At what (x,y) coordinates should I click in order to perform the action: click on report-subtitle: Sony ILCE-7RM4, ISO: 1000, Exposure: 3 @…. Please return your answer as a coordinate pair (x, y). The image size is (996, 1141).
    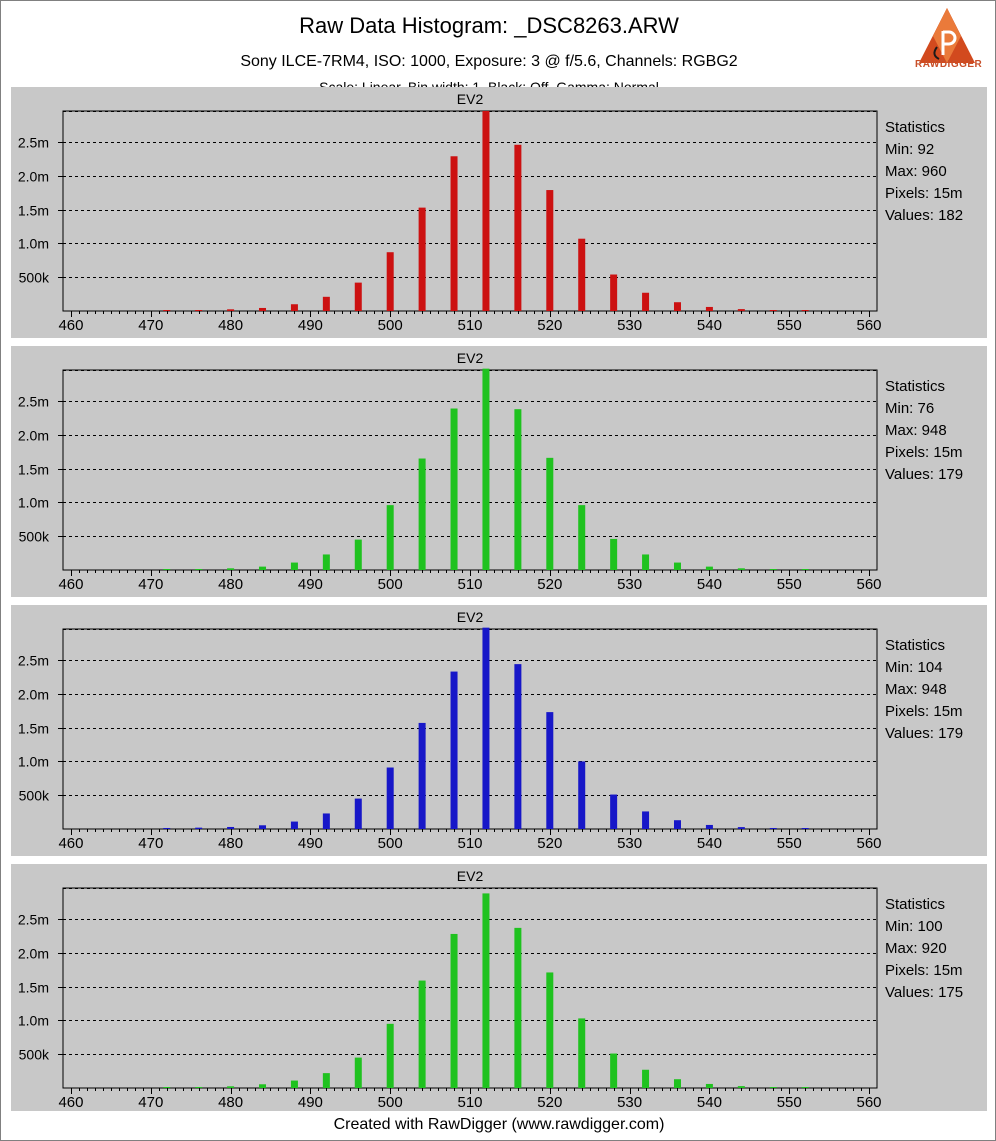
    Looking at the image, I should click on (489, 61).